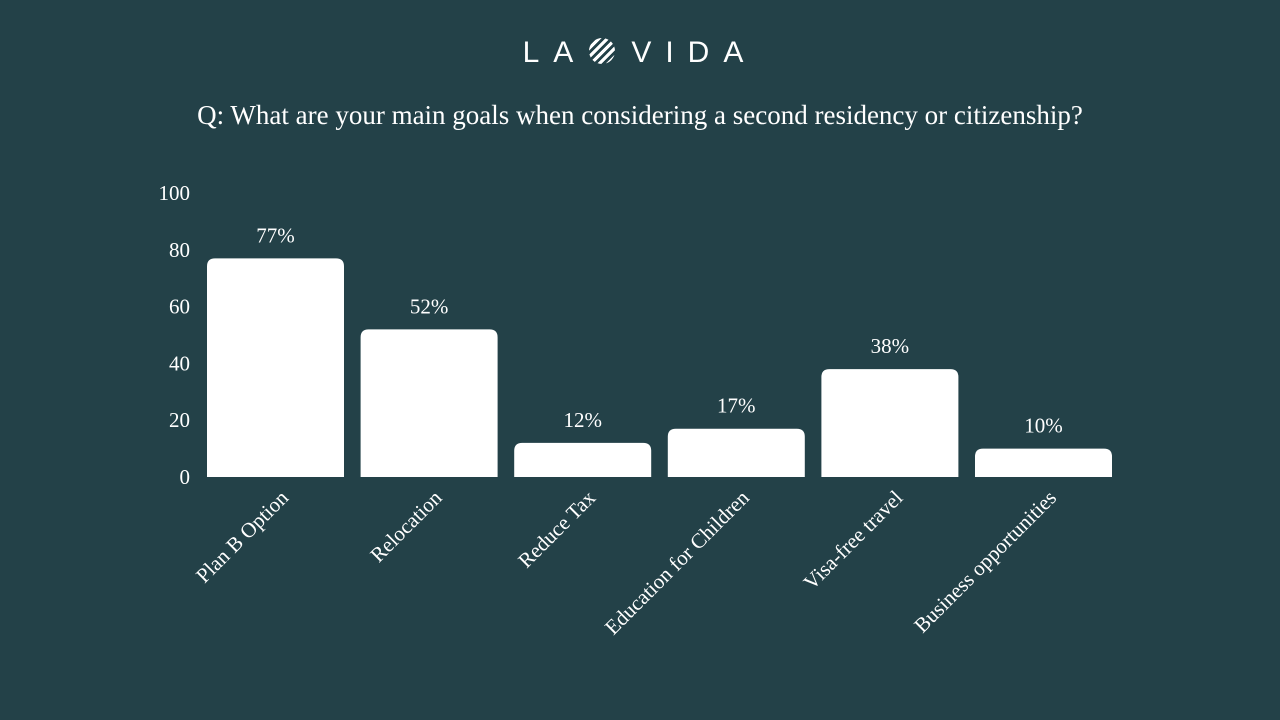 This screenshot has width=1280, height=720. I want to click on data-label: 77%, so click(275, 235).